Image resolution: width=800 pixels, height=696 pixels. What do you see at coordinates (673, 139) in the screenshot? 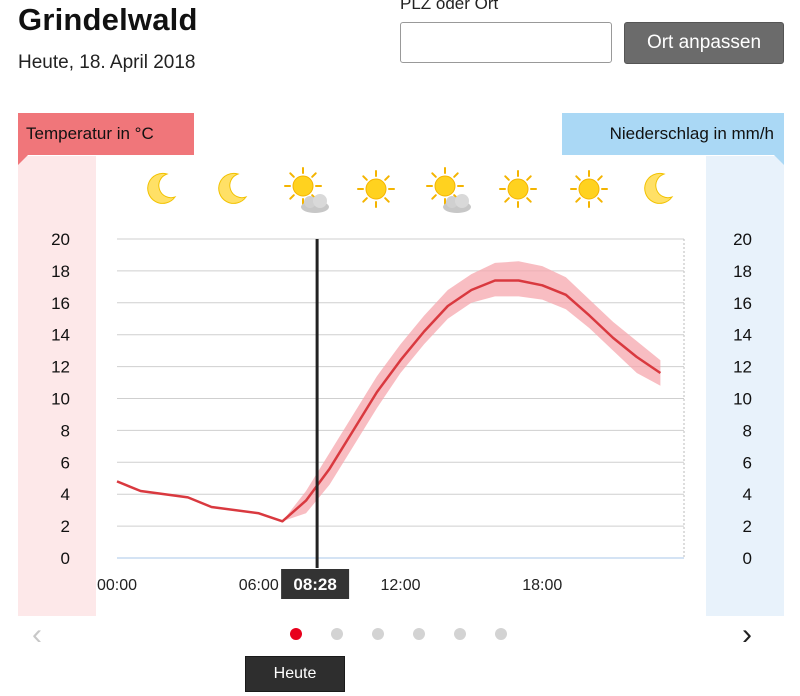
I see `precipitation-legend: Niederschlag in mm/h` at bounding box center [673, 139].